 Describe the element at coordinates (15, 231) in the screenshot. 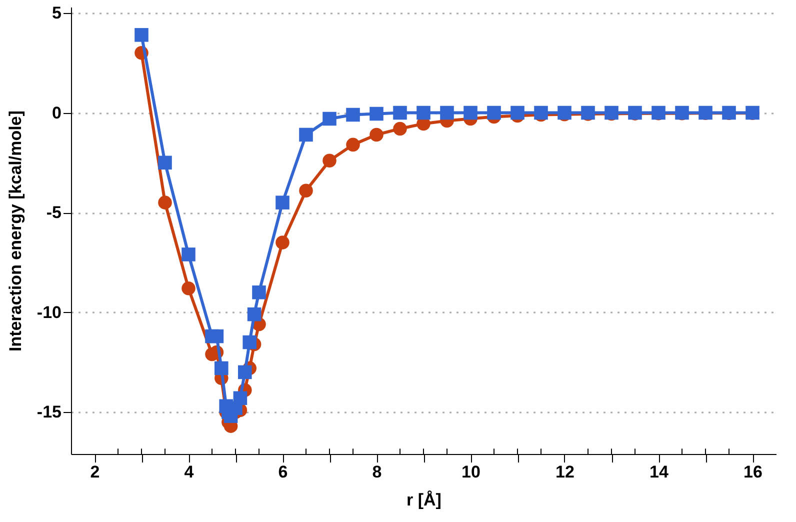

I see `y-axis-title: Interaction energy [kcal/mole]` at that location.